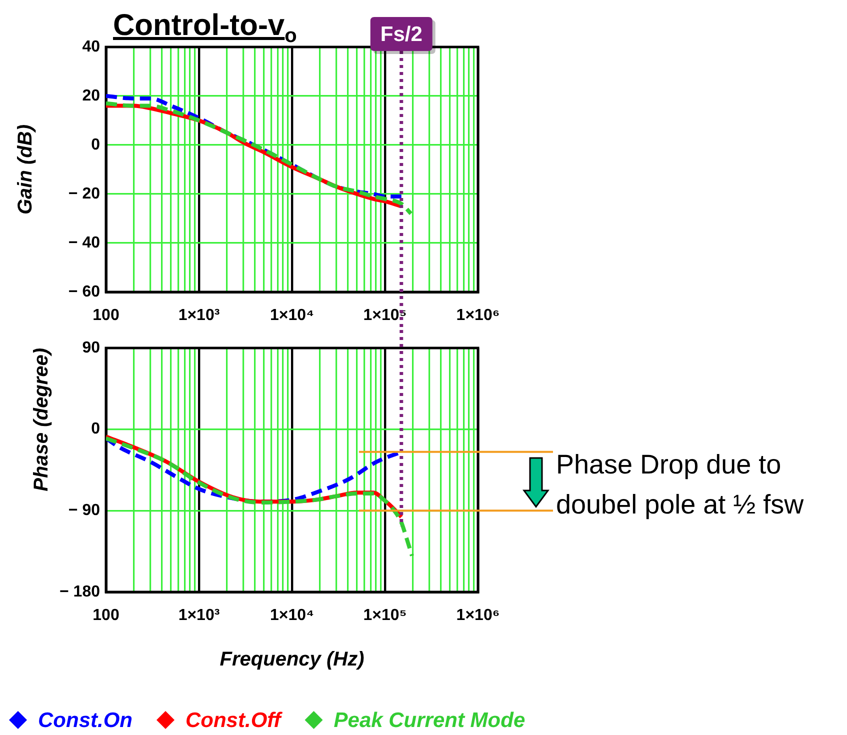 The image size is (847, 735). I want to click on text: Phase Drop due to doubel pole at ½ fsw, so click(680, 484).